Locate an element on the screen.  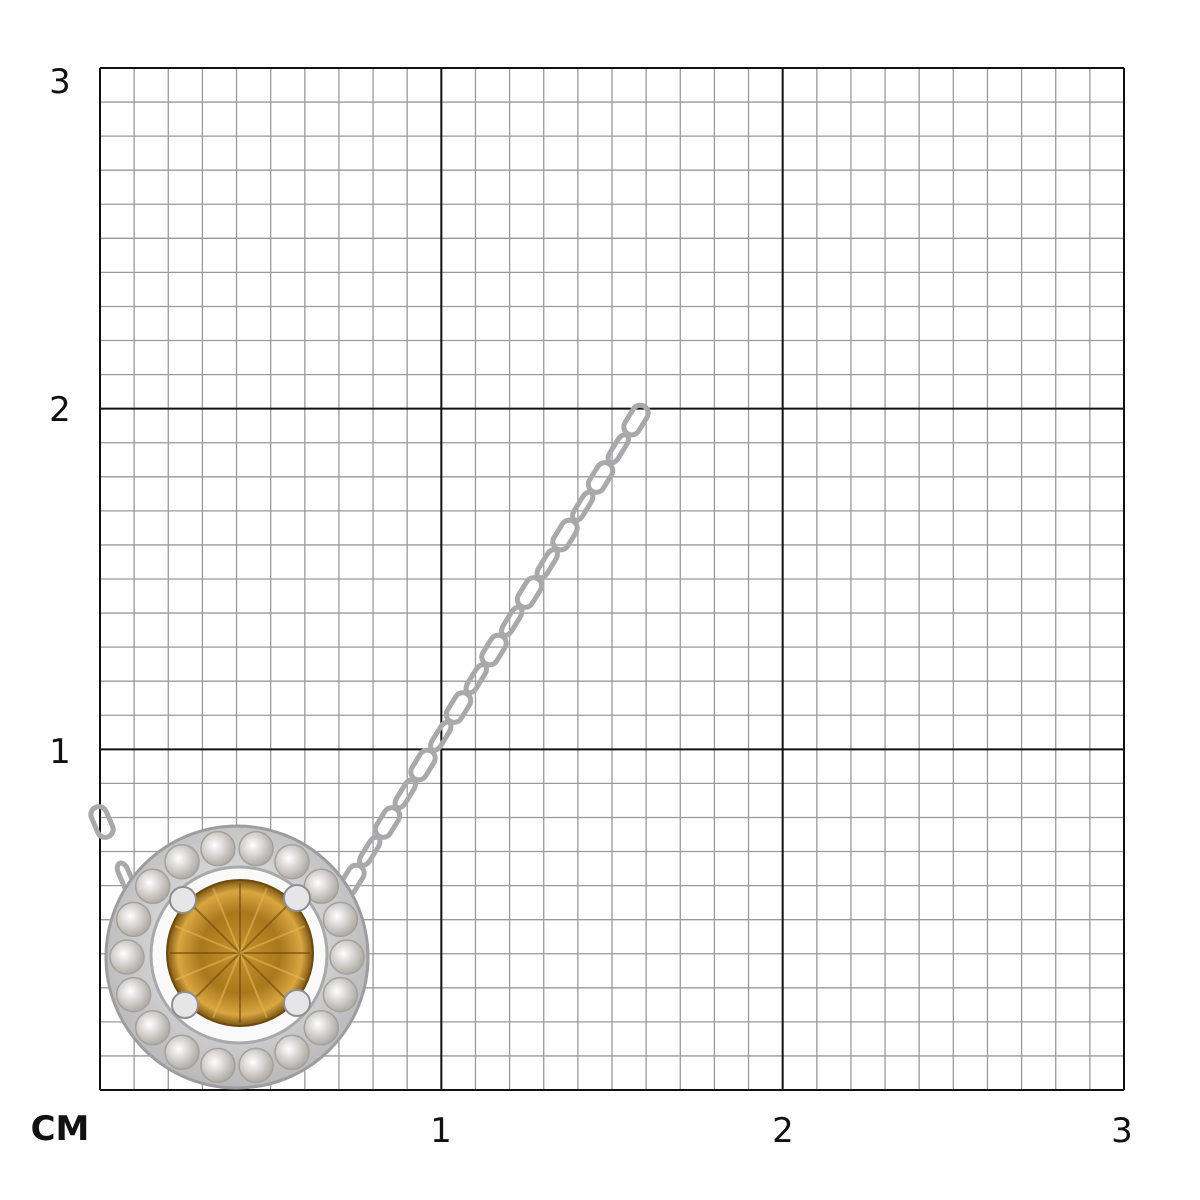
x-label-1: 1 is located at coordinates (441, 1131).